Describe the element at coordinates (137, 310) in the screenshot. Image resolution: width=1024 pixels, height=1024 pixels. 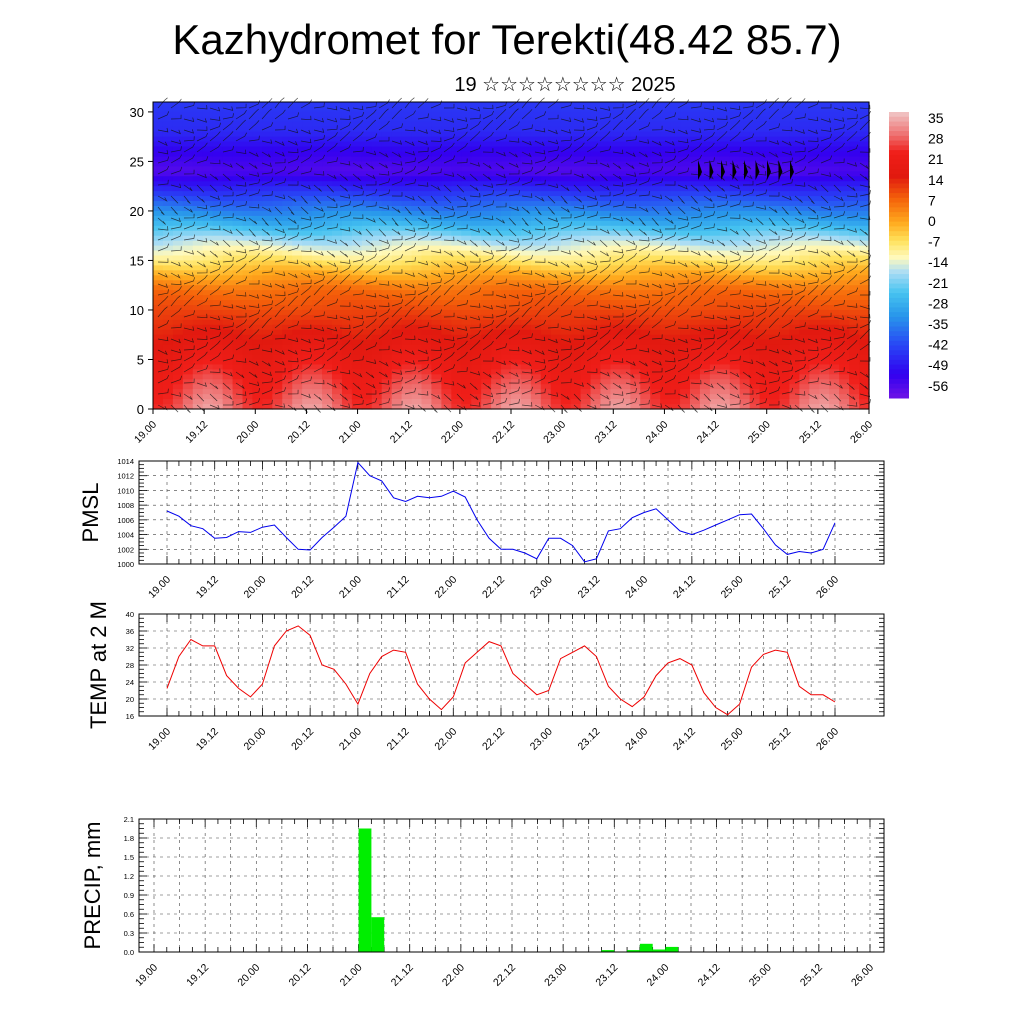
I see `y-tick-label: 10` at that location.